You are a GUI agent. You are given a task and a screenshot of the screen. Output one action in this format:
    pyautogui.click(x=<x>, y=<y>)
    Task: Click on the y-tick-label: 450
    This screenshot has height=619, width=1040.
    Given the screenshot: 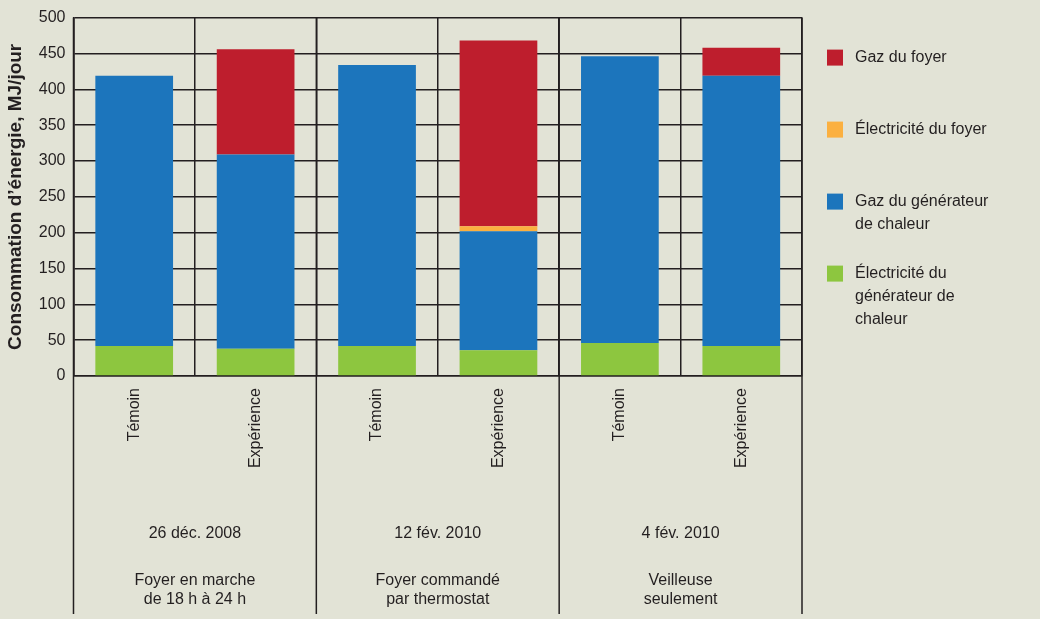 What is the action you would take?
    pyautogui.click(x=52, y=52)
    